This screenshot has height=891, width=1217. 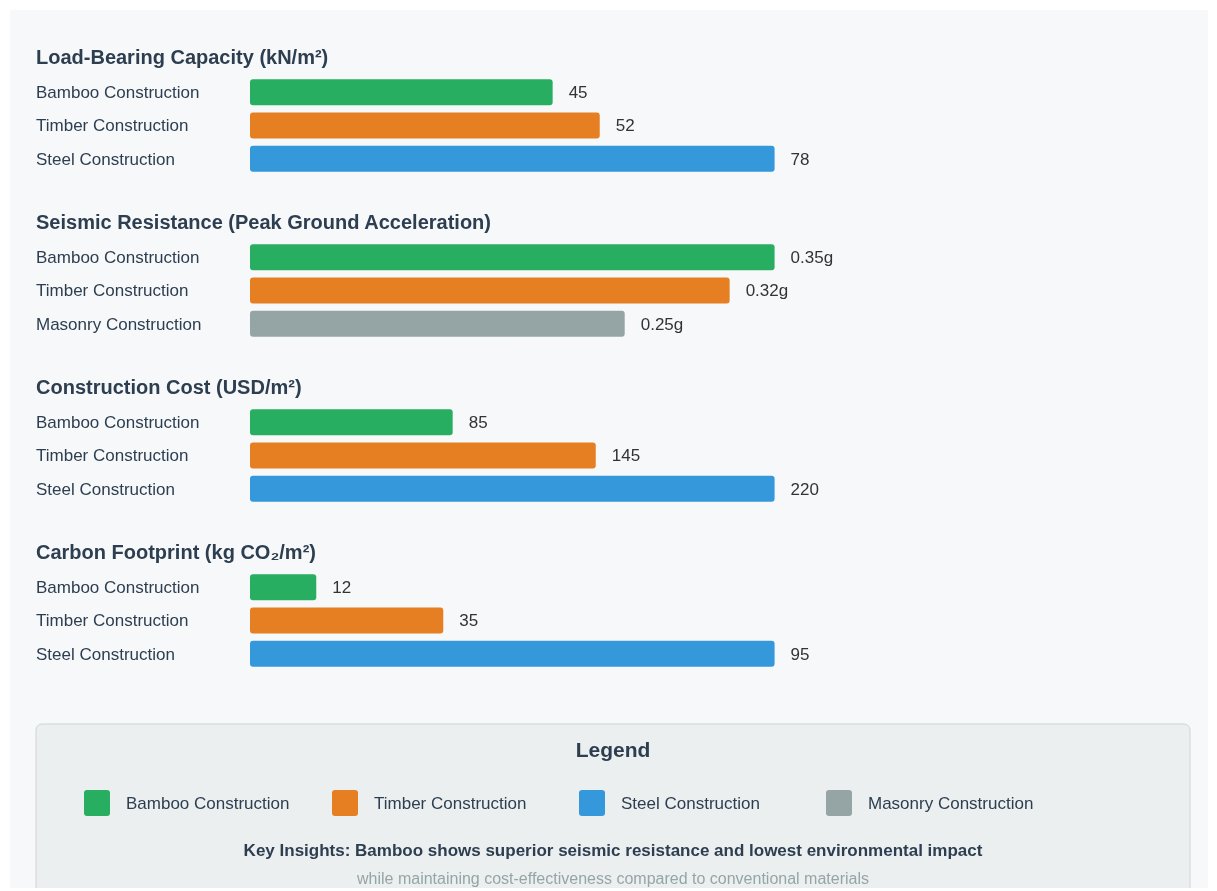 I want to click on data-label: 12, so click(x=342, y=588).